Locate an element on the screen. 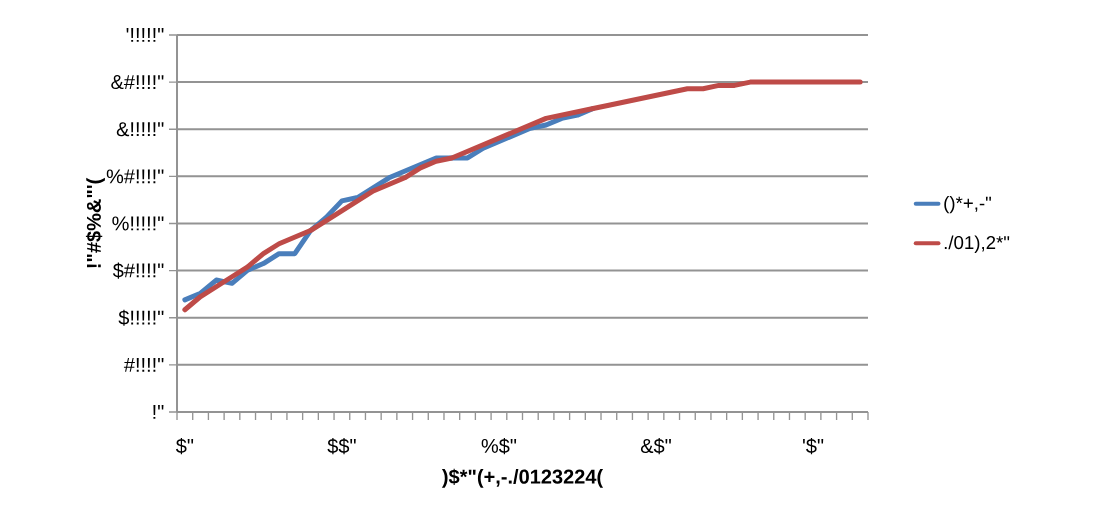  x-axis-title: )$*"(+,-./0123224( is located at coordinates (522, 478).